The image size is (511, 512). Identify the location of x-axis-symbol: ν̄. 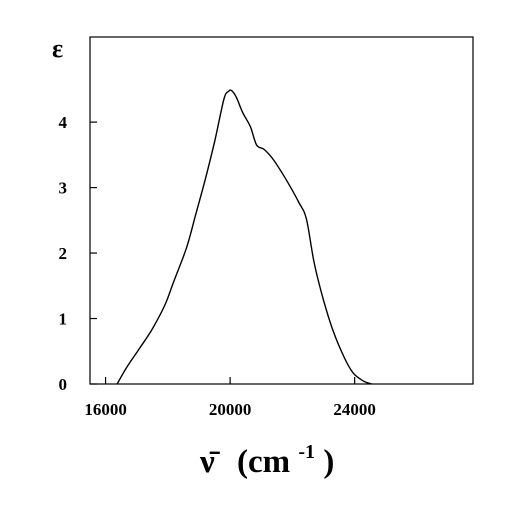
(210, 462).